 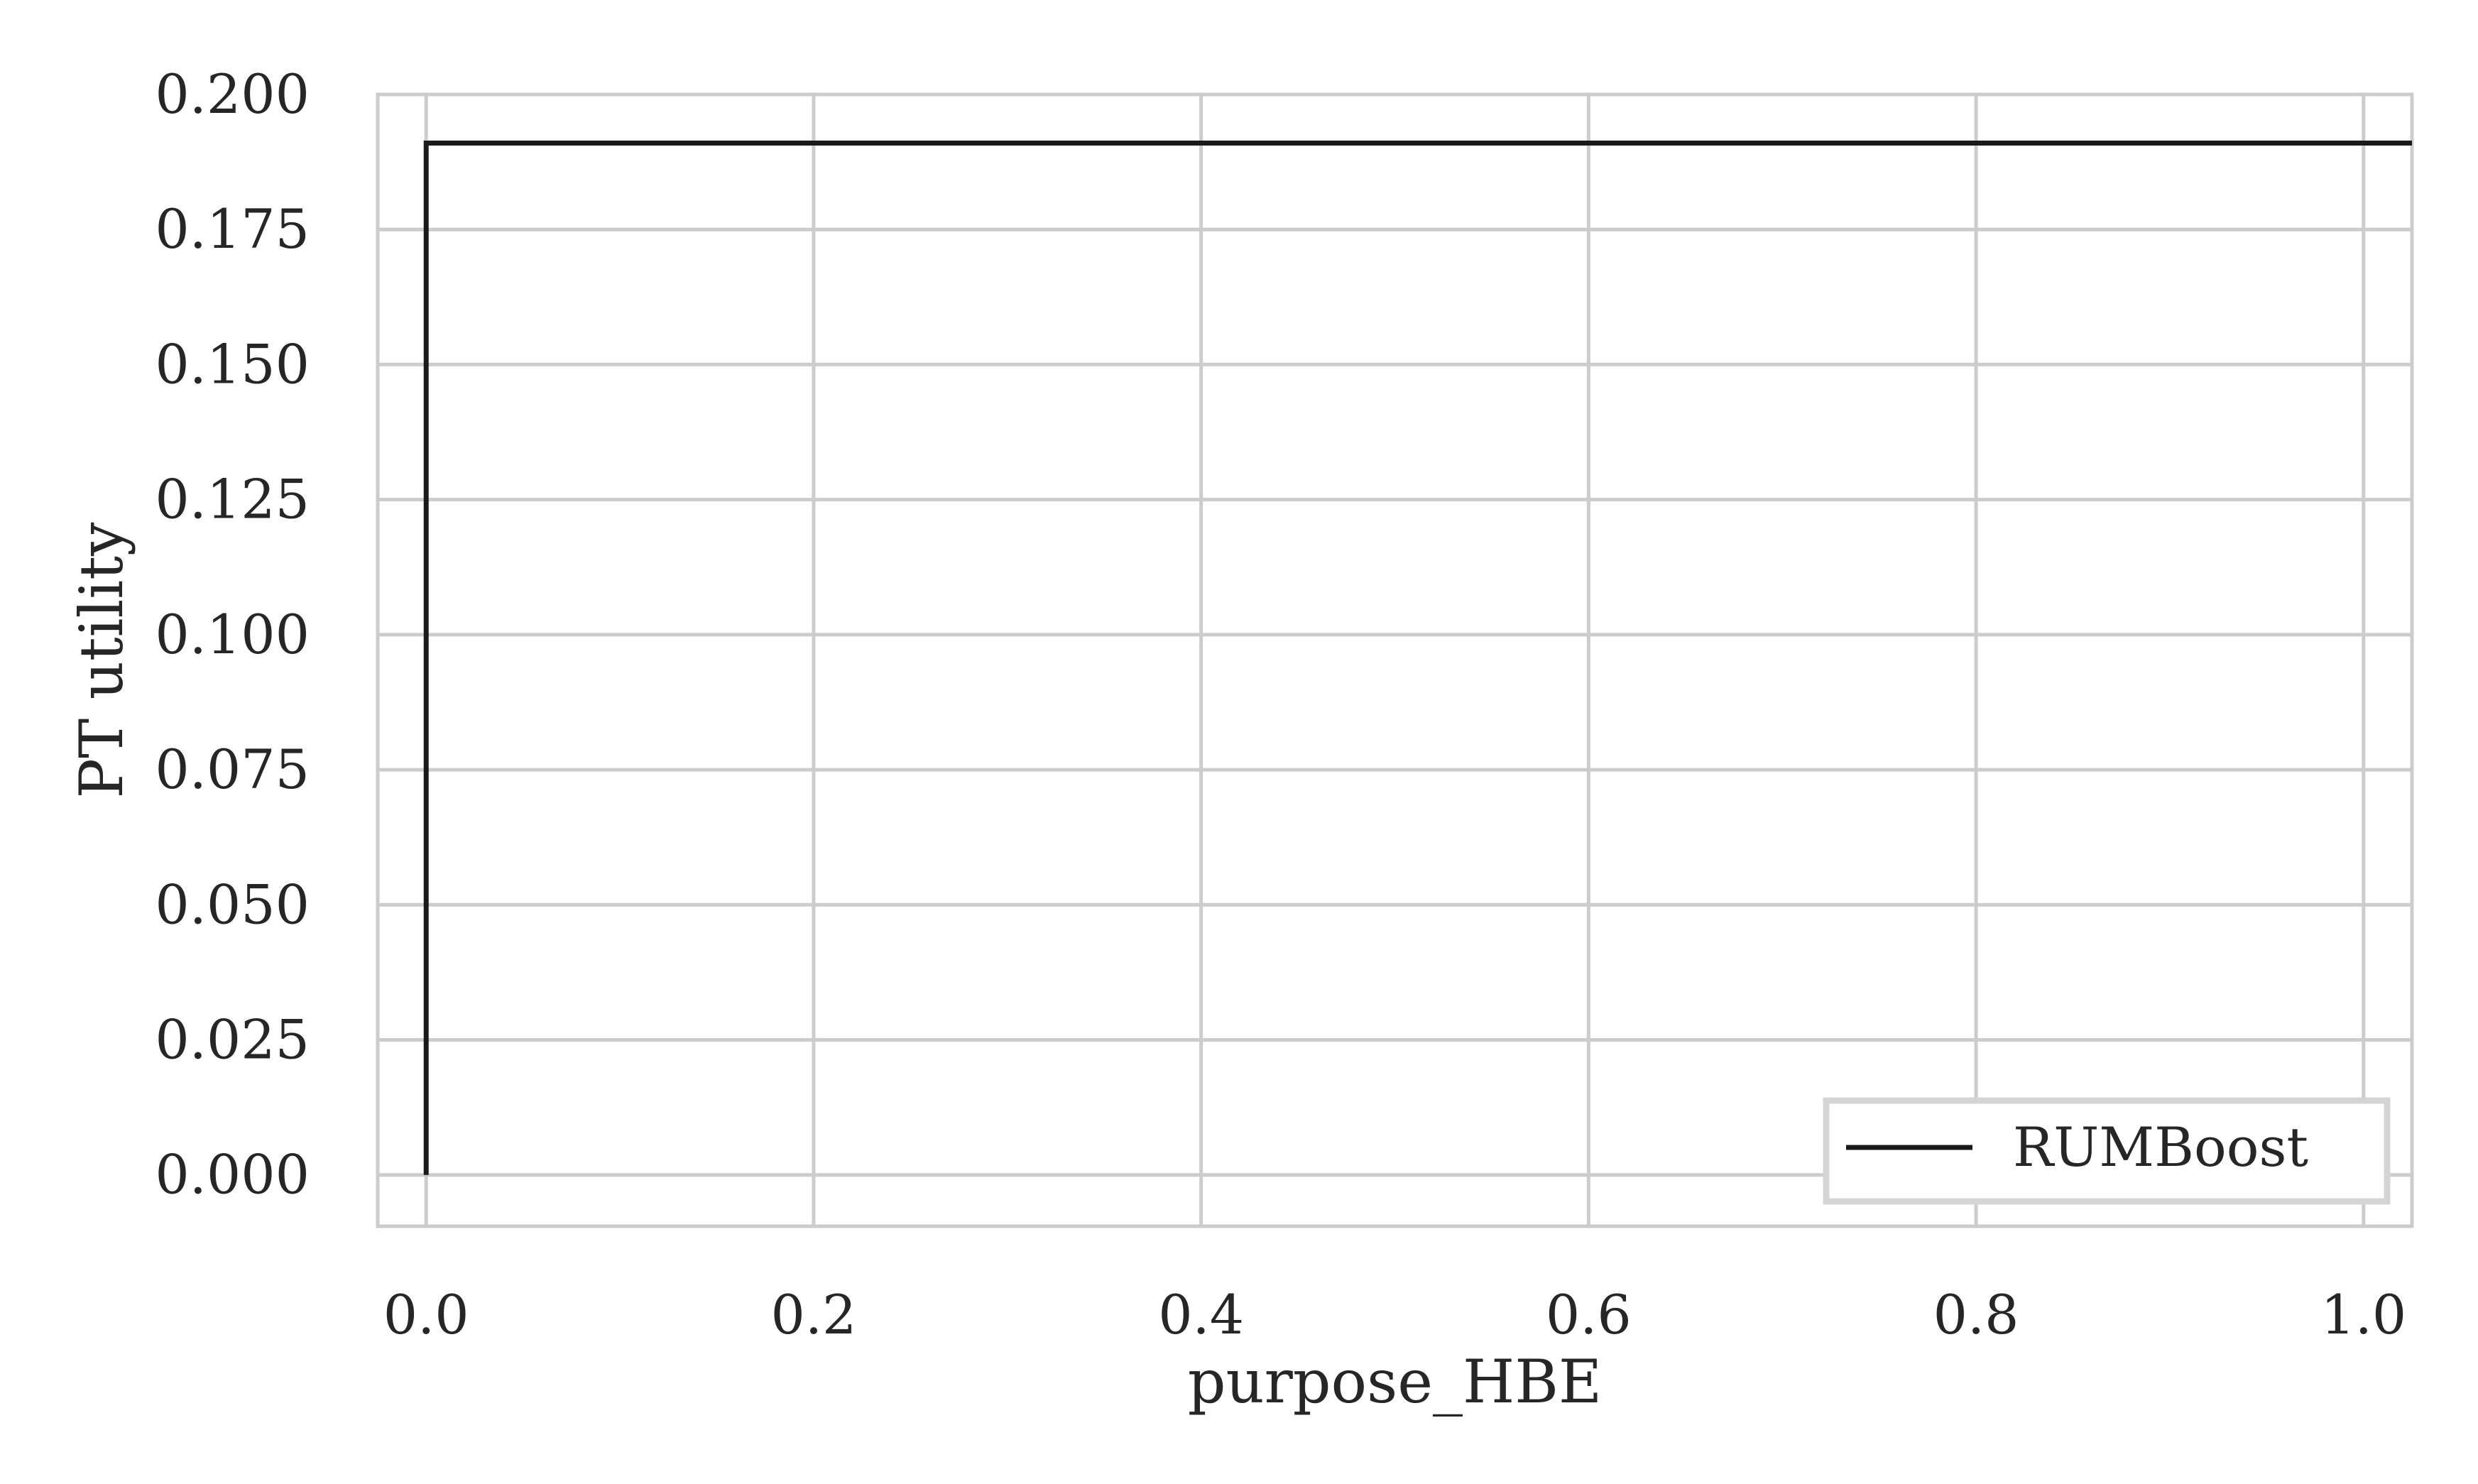 What do you see at coordinates (233, 499) in the screenshot?
I see `y-tick-label: 0.125` at bounding box center [233, 499].